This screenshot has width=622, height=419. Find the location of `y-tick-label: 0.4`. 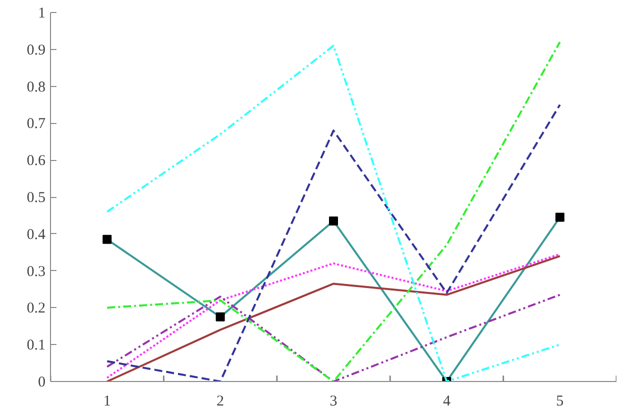

y-tick-label: 0.4 is located at coordinates (36, 234).